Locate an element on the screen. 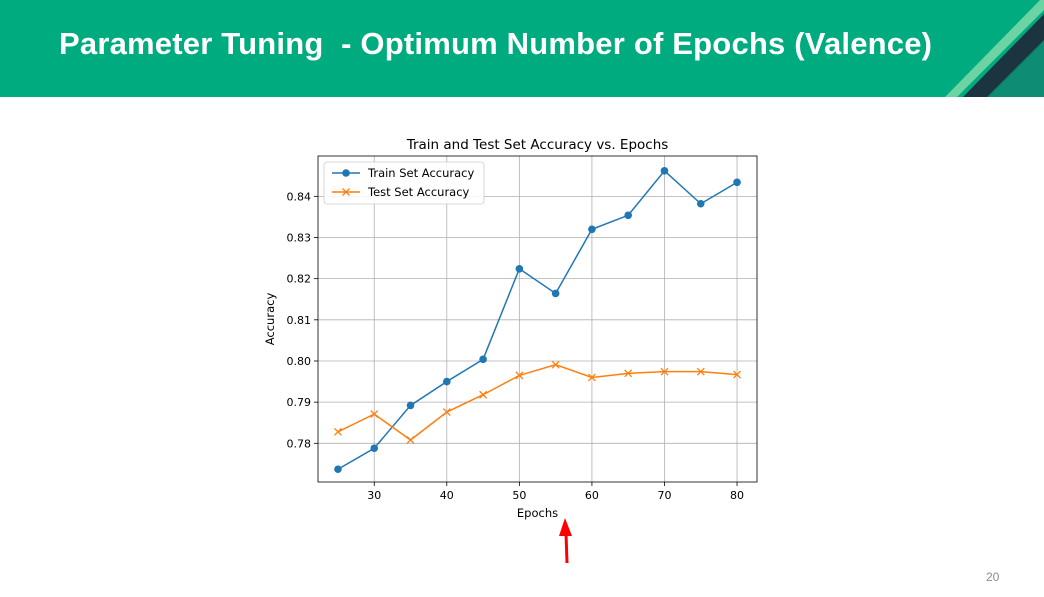  x-tick-label: 50 is located at coordinates (519, 495).